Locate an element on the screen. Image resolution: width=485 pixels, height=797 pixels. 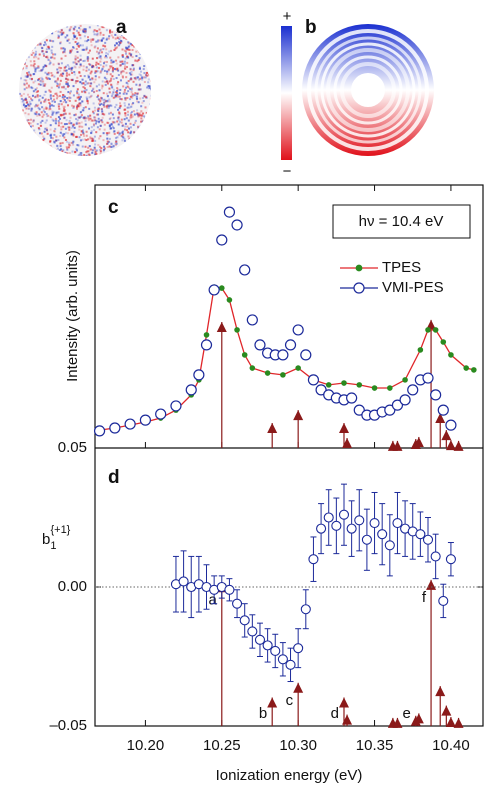
panel-label: c is located at coordinates (113, 207).